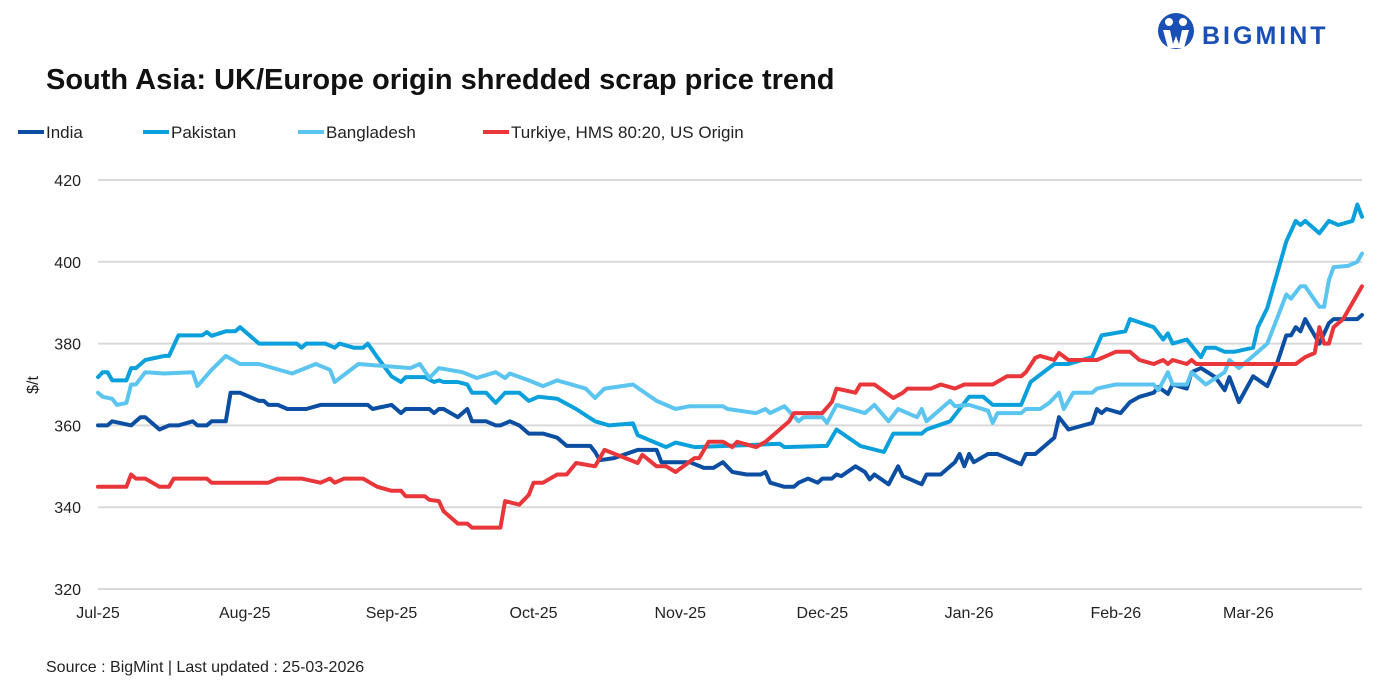 The width and height of the screenshot is (1400, 694). I want to click on y-tick-label: 360, so click(67, 426).